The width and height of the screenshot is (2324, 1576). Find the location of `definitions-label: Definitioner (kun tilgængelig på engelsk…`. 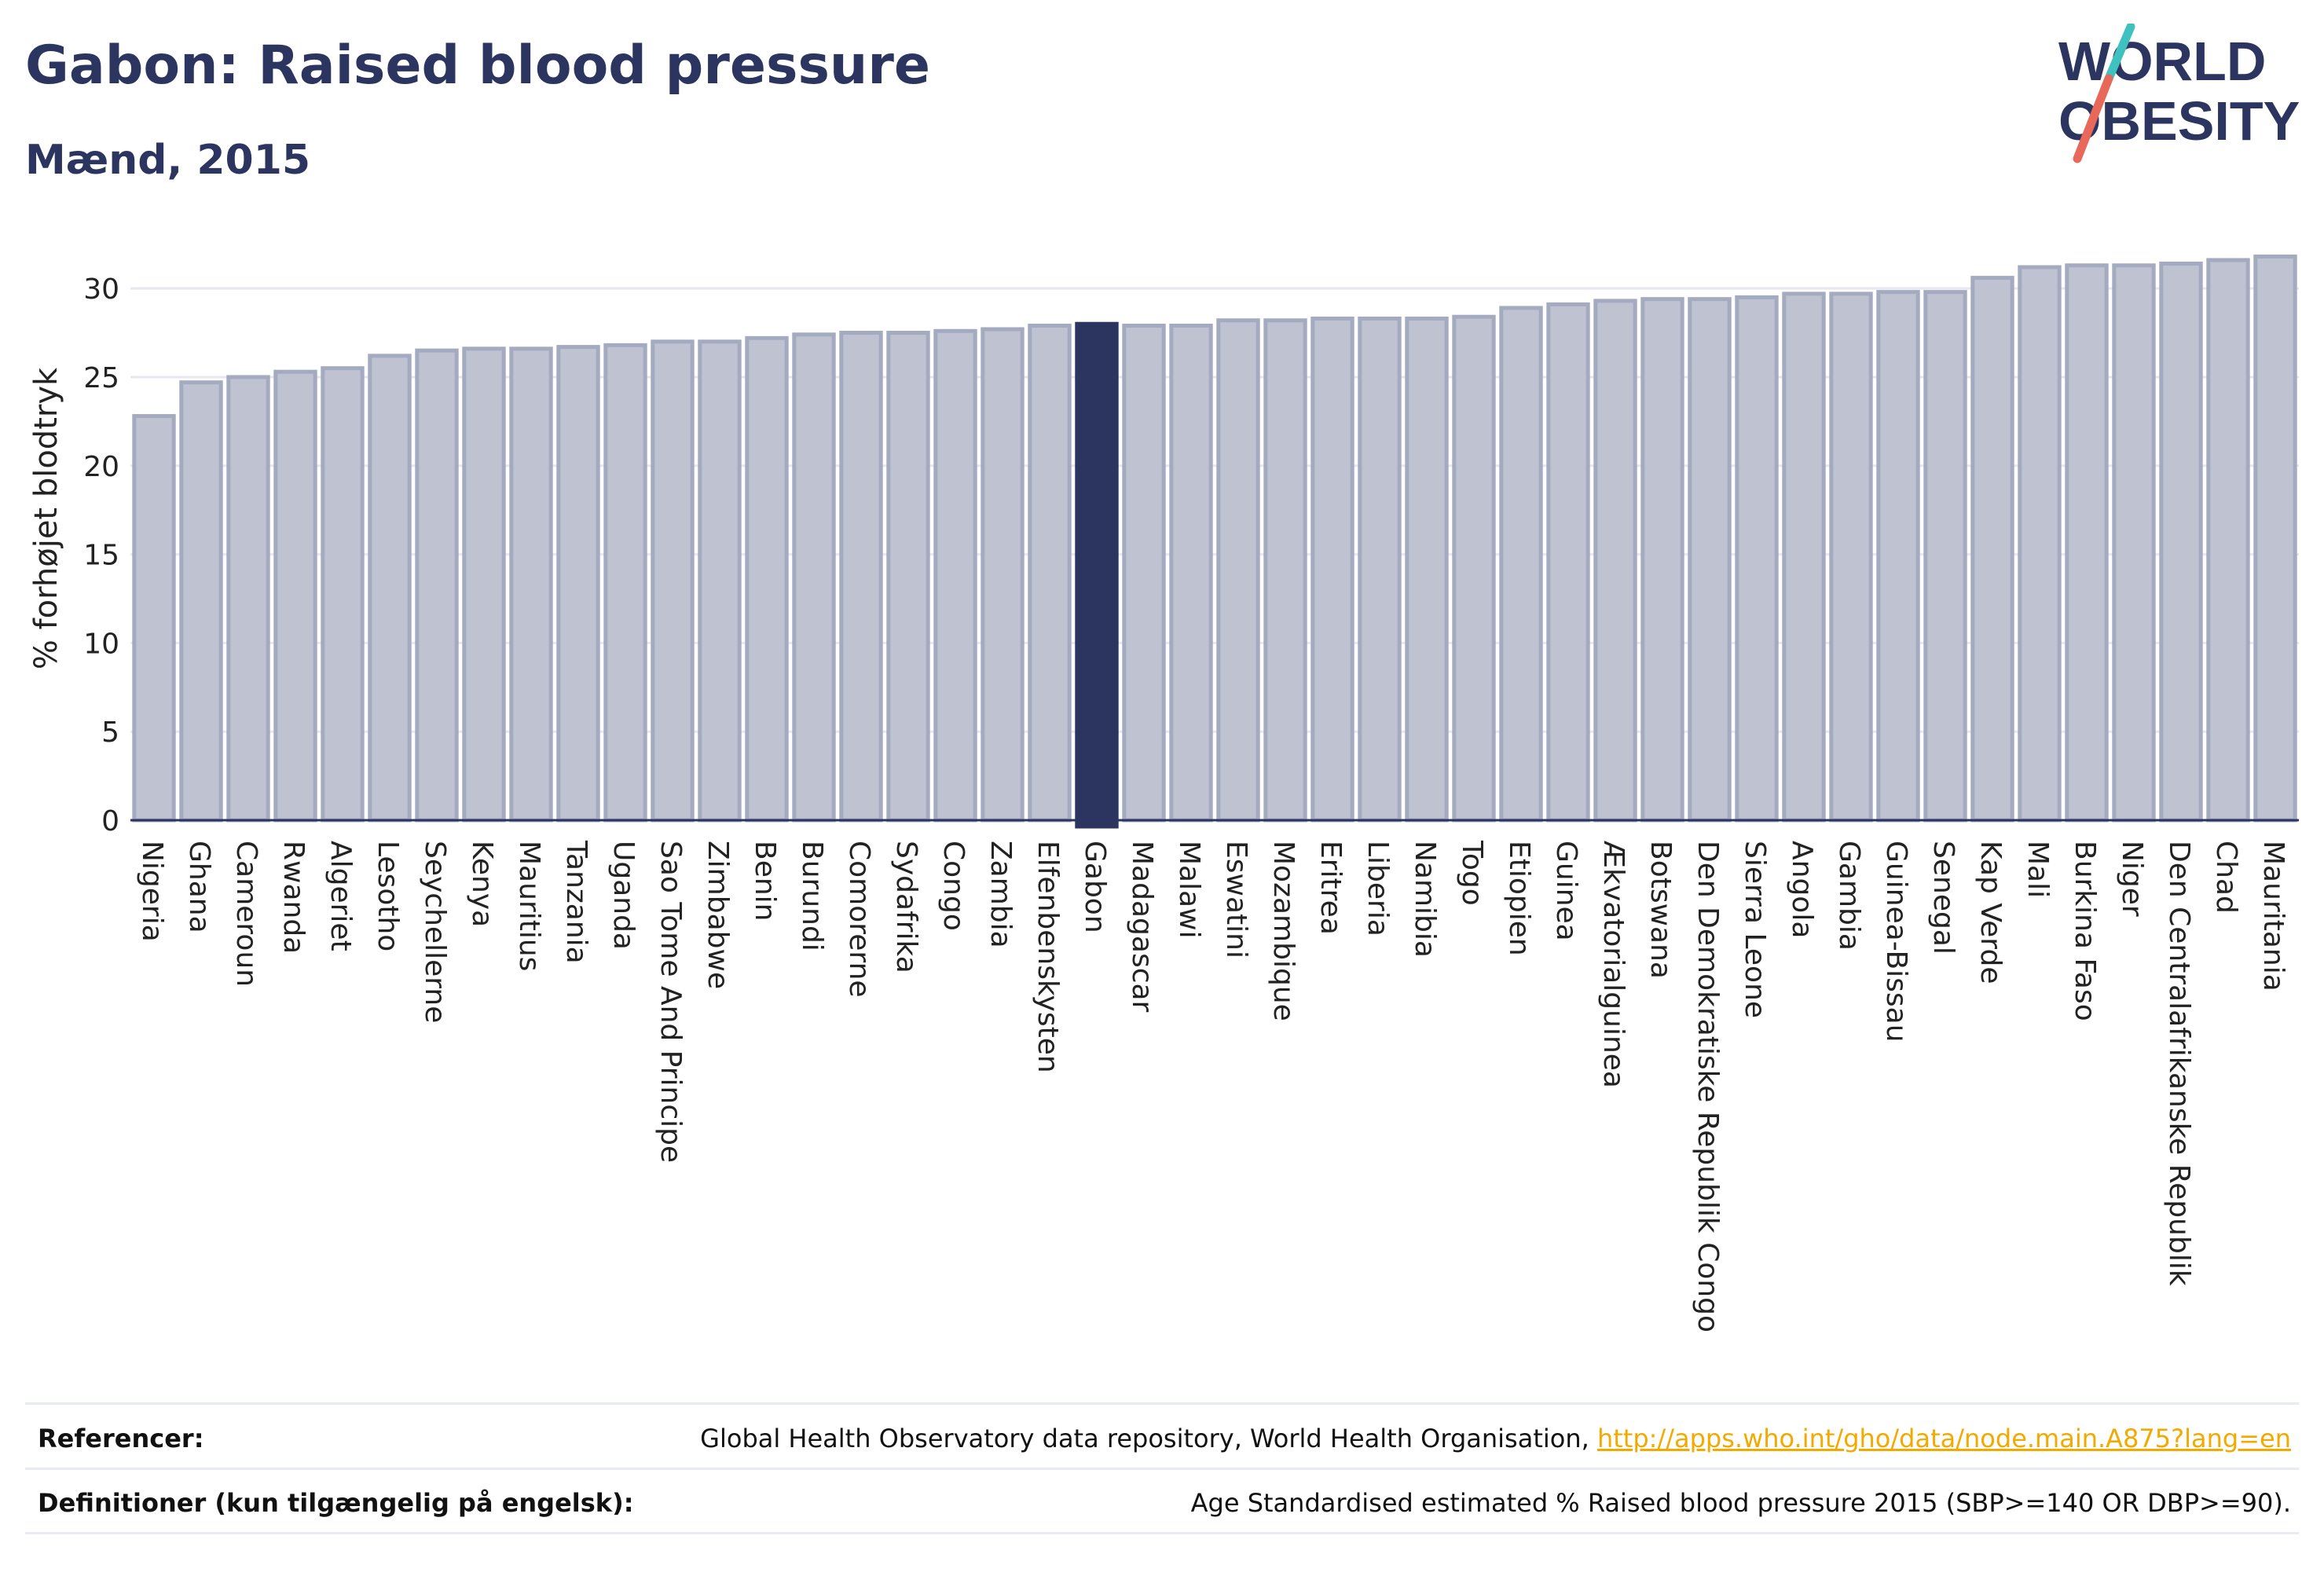

definitions-label: Definitioner (kun tilgængelig på engelsk… is located at coordinates (336, 1503).